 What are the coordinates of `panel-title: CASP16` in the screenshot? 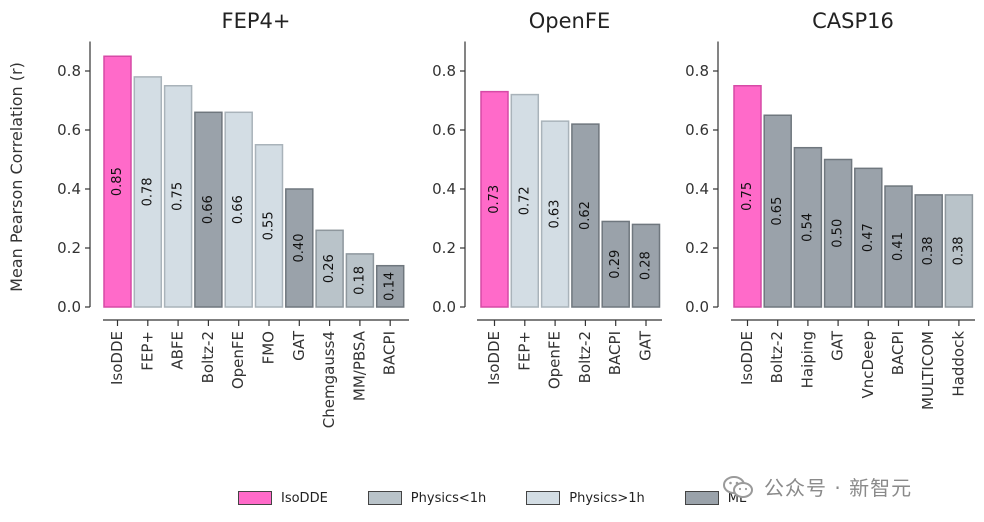 It's located at (853, 21).